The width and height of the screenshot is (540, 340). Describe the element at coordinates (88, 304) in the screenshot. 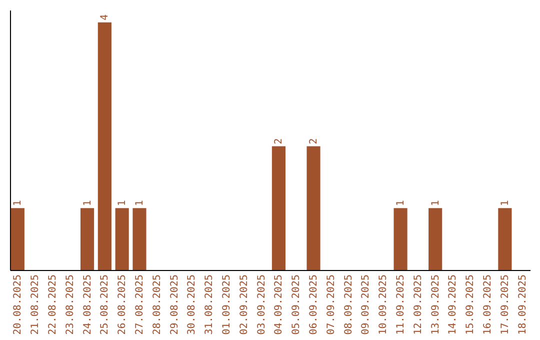

I see `x-tick-label: 24.08.2025` at that location.